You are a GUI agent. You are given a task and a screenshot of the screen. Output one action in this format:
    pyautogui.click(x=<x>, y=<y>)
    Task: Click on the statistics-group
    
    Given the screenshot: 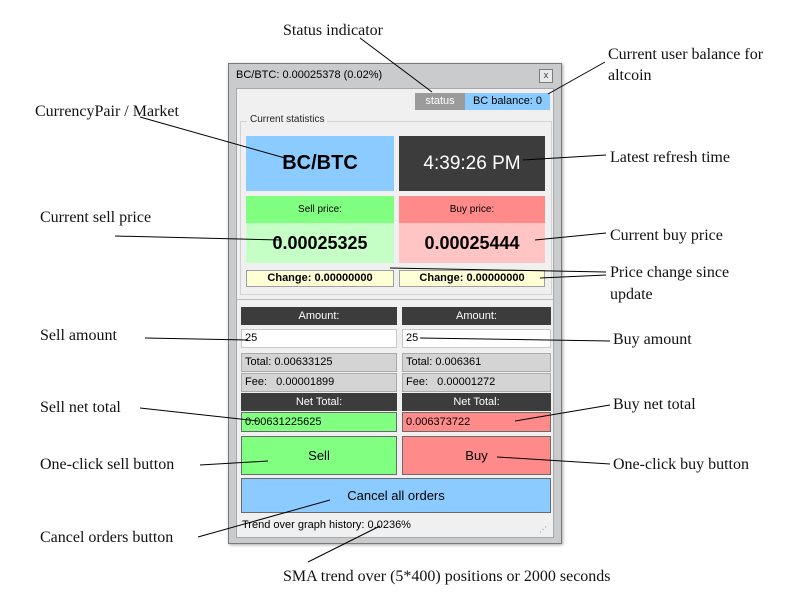 What is the action you would take?
    pyautogui.click(x=396, y=208)
    